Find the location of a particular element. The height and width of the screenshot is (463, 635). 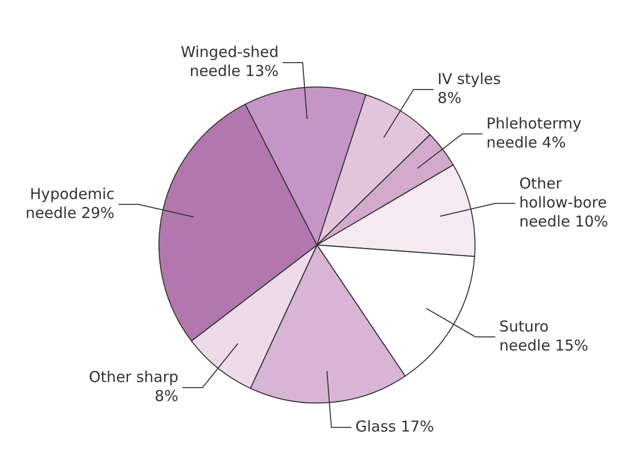

slice-label: Glass 17% is located at coordinates (394, 427).